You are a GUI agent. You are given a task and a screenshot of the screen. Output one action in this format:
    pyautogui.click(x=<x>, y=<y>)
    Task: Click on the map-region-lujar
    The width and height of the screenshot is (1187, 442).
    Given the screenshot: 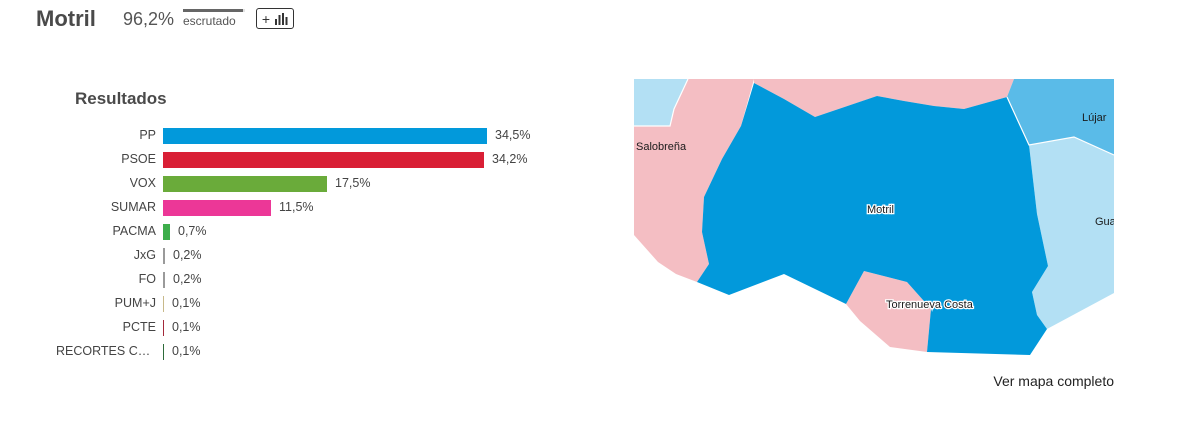 What is the action you would take?
    pyautogui.click(x=1060, y=117)
    